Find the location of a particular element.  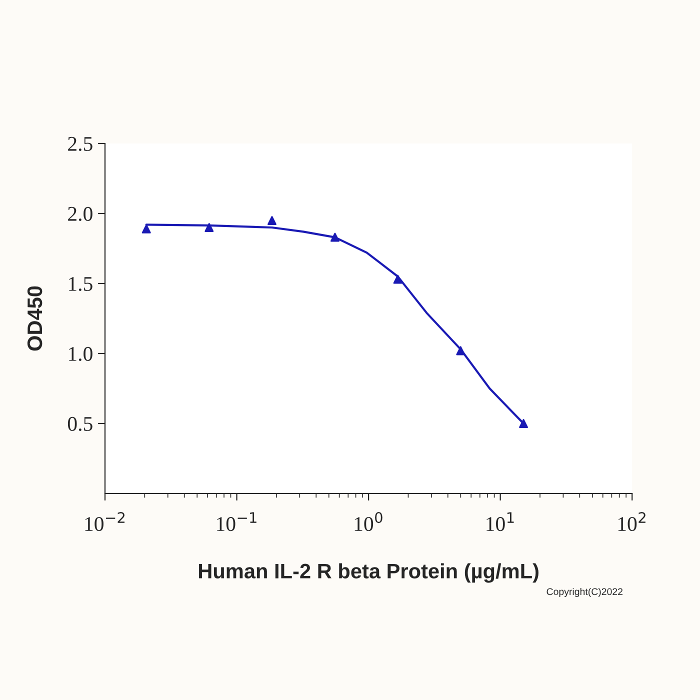

y-axis-title: OD450 is located at coordinates (34, 318).